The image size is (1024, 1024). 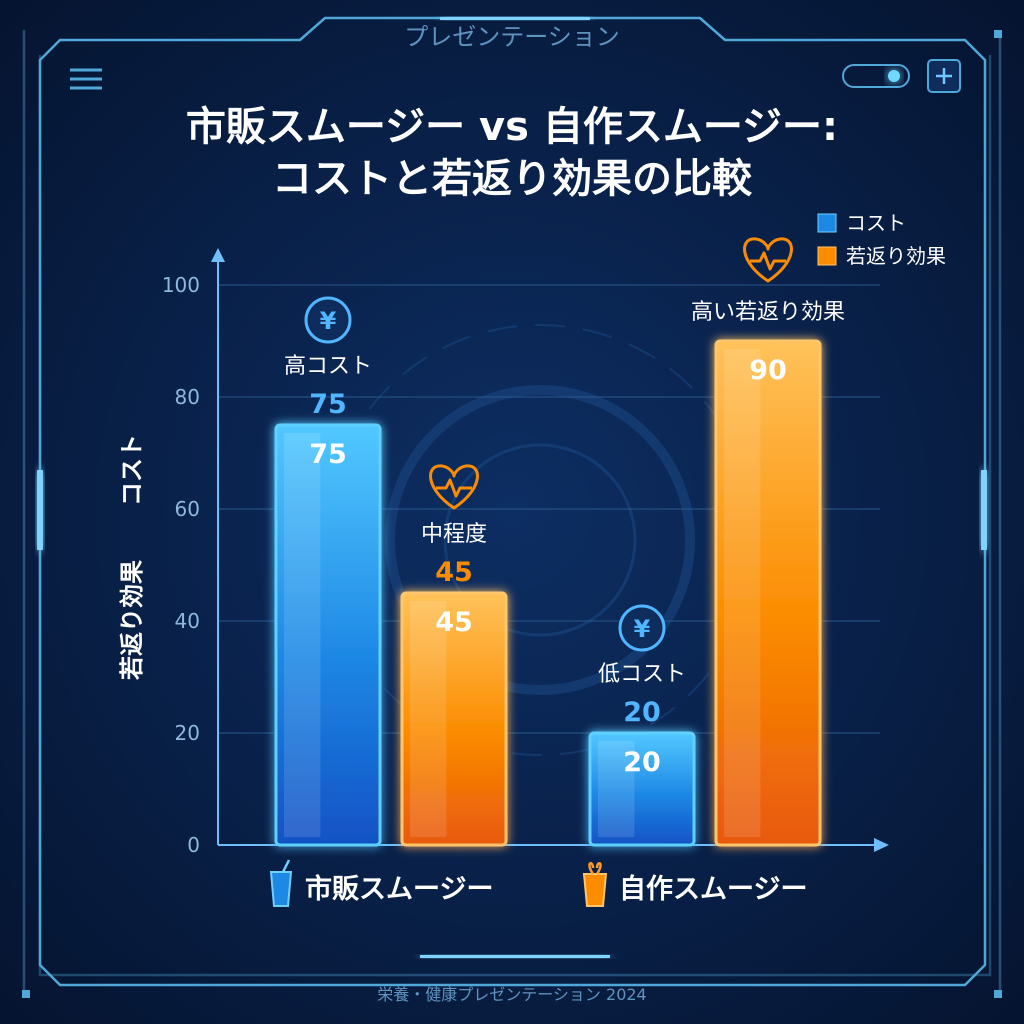 What do you see at coordinates (193, 845) in the screenshot?
I see `y-tick-label: 0` at bounding box center [193, 845].